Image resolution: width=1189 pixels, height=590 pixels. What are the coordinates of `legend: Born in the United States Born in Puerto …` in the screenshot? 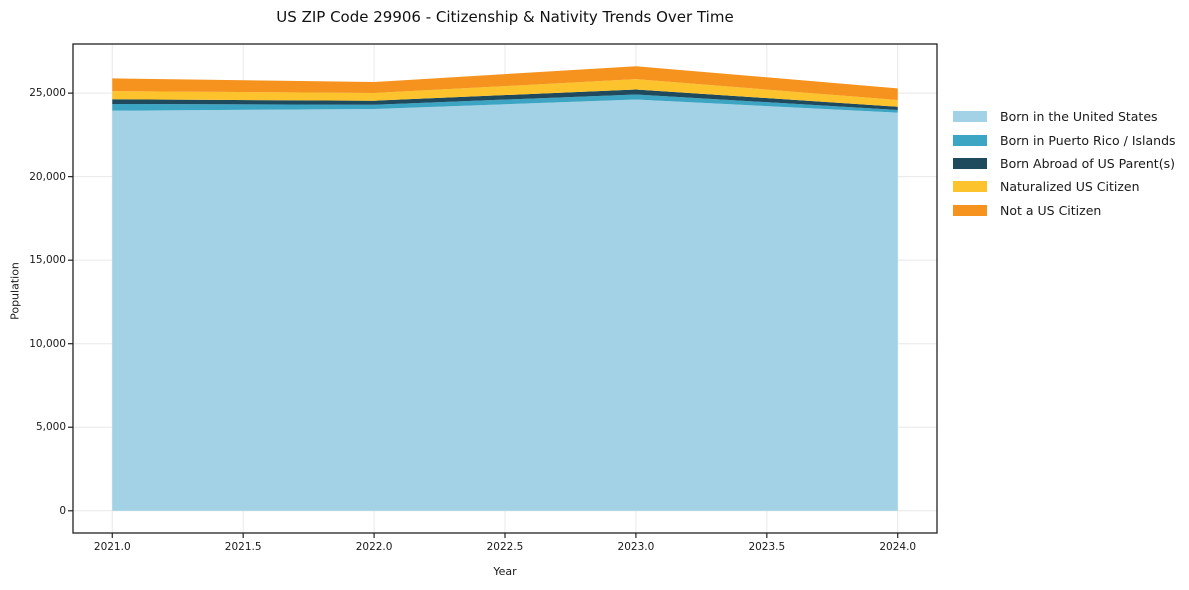 It's located at (1064, 163).